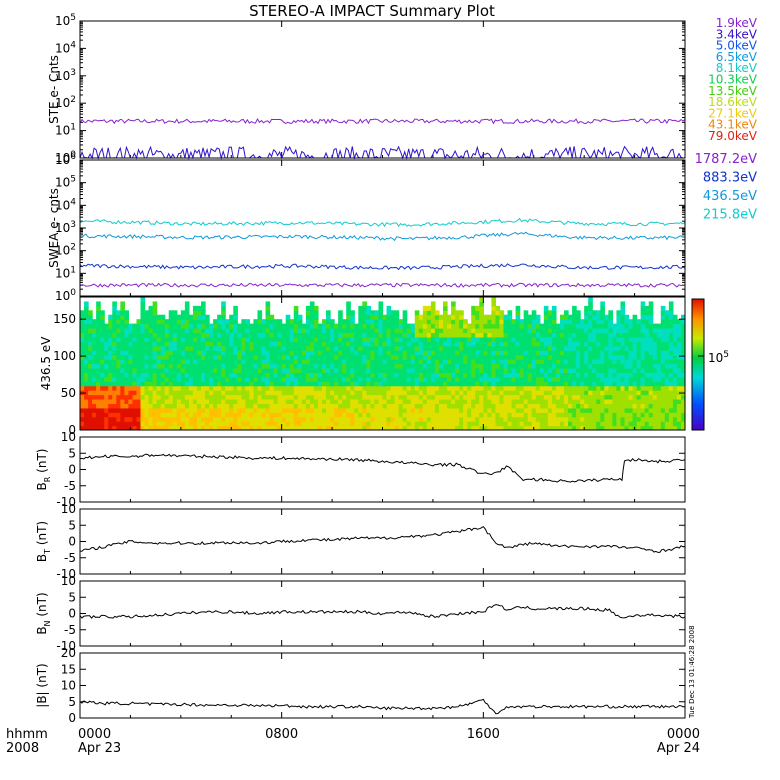 This screenshot has width=780, height=780. Describe the element at coordinates (382, 363) in the screenshot. I see `panel-frame` at that location.